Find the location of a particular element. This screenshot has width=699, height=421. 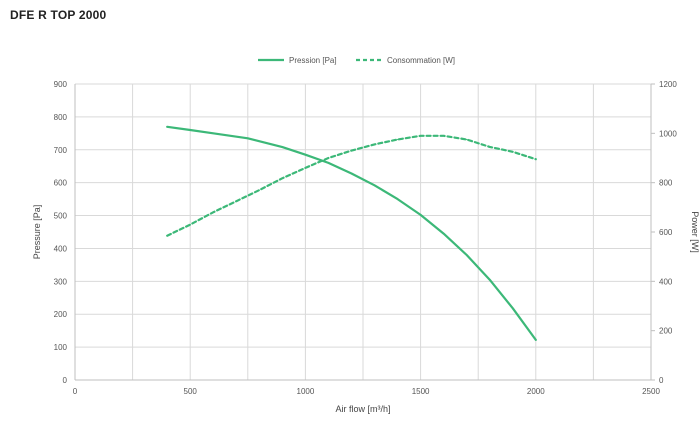

x-tick-label: 2000 is located at coordinates (536, 391).